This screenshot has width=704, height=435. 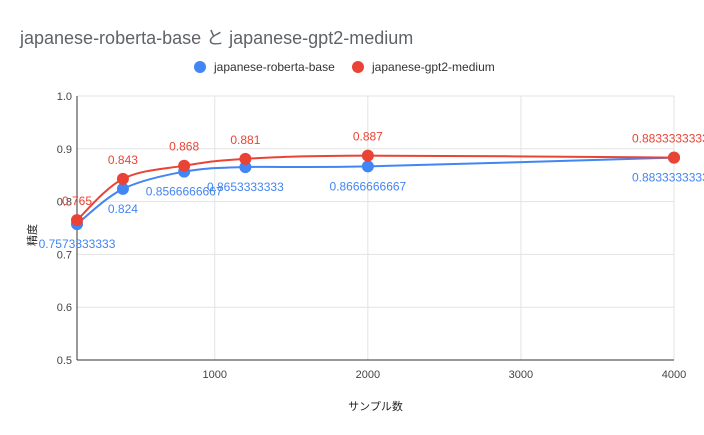 I want to click on x-tick-label: 3000, so click(x=521, y=375).